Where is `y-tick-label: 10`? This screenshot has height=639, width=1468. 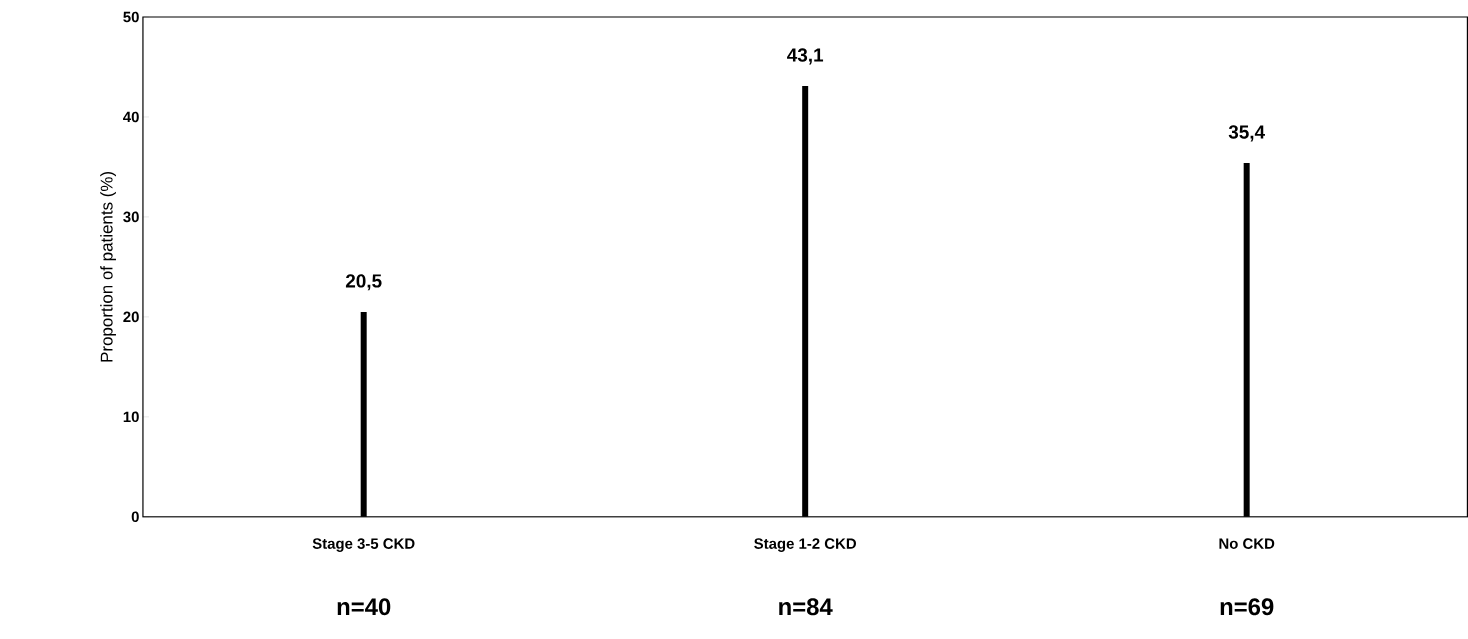 y-tick-label: 10 is located at coordinates (131, 417).